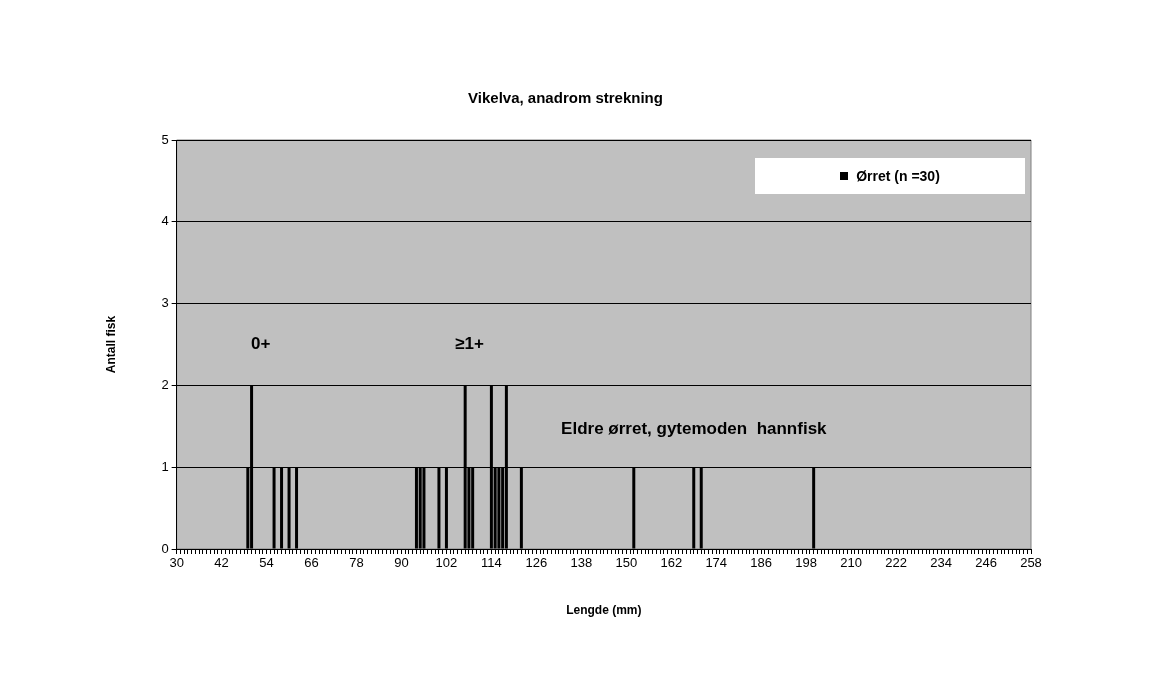 The image size is (1153, 684). Describe the element at coordinates (266, 563) in the screenshot. I see `x-tick-label: 54` at that location.